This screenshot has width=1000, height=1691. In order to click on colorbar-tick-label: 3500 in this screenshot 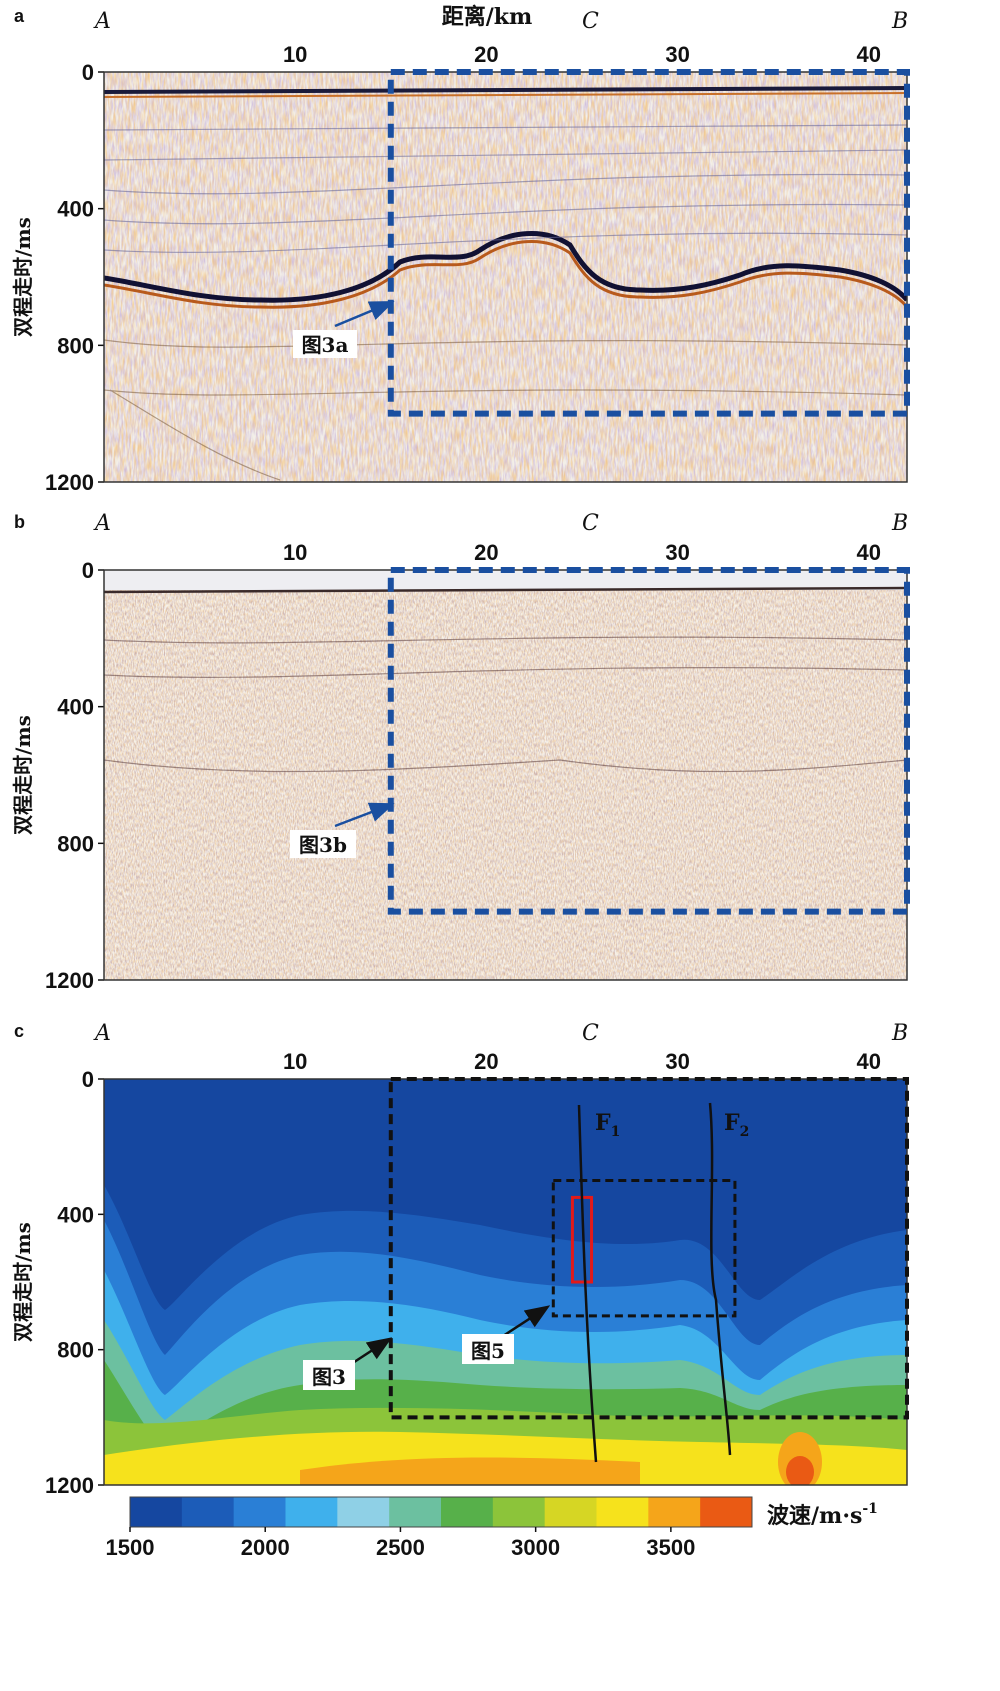, I will do `click(670, 1547)`.